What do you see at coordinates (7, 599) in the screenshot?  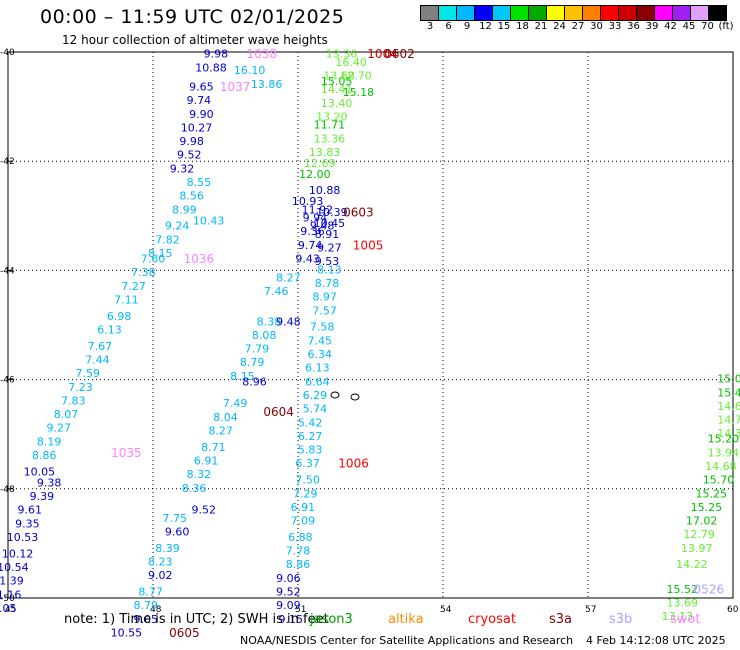 I see `y-tick-label: -50` at bounding box center [7, 599].